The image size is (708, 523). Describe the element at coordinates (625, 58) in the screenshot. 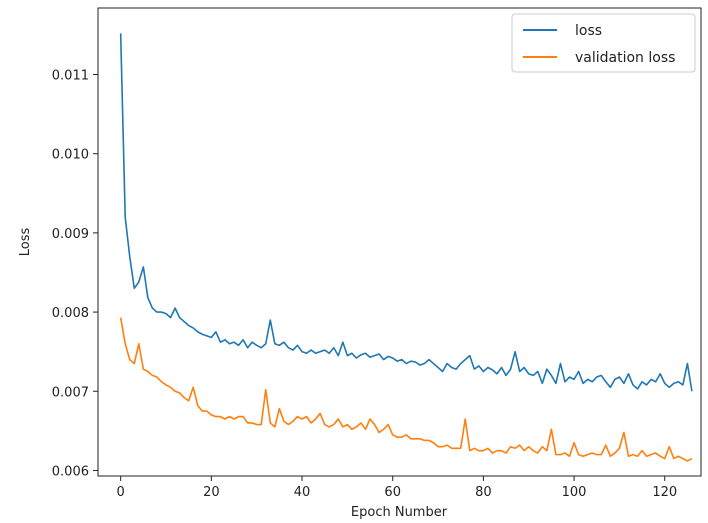

I see `legend-label-validation-loss: validation loss` at that location.